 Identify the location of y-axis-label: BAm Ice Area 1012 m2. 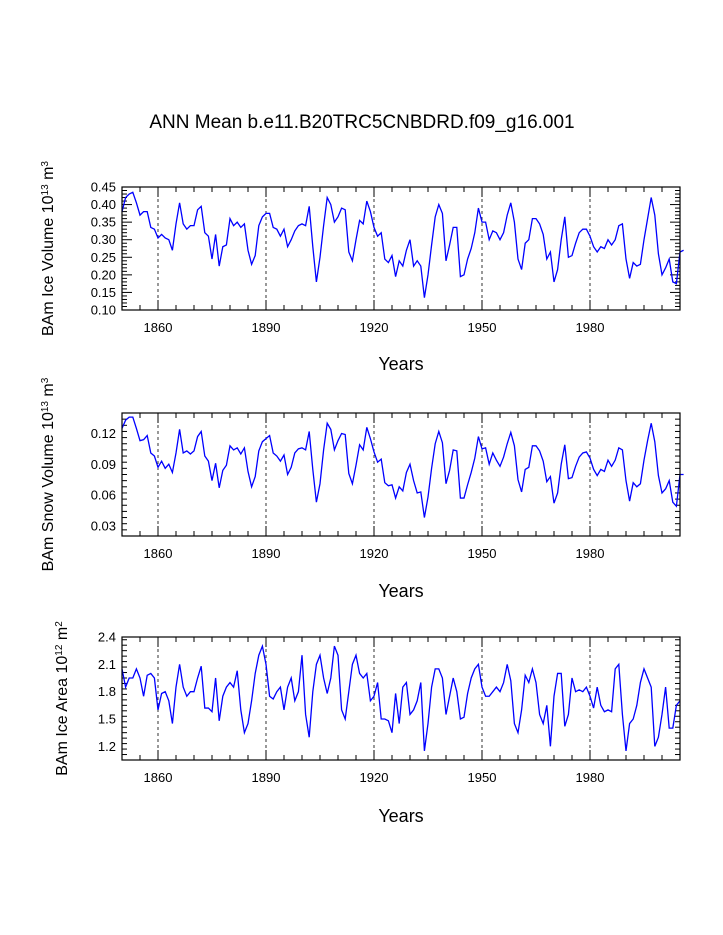
(63, 698).